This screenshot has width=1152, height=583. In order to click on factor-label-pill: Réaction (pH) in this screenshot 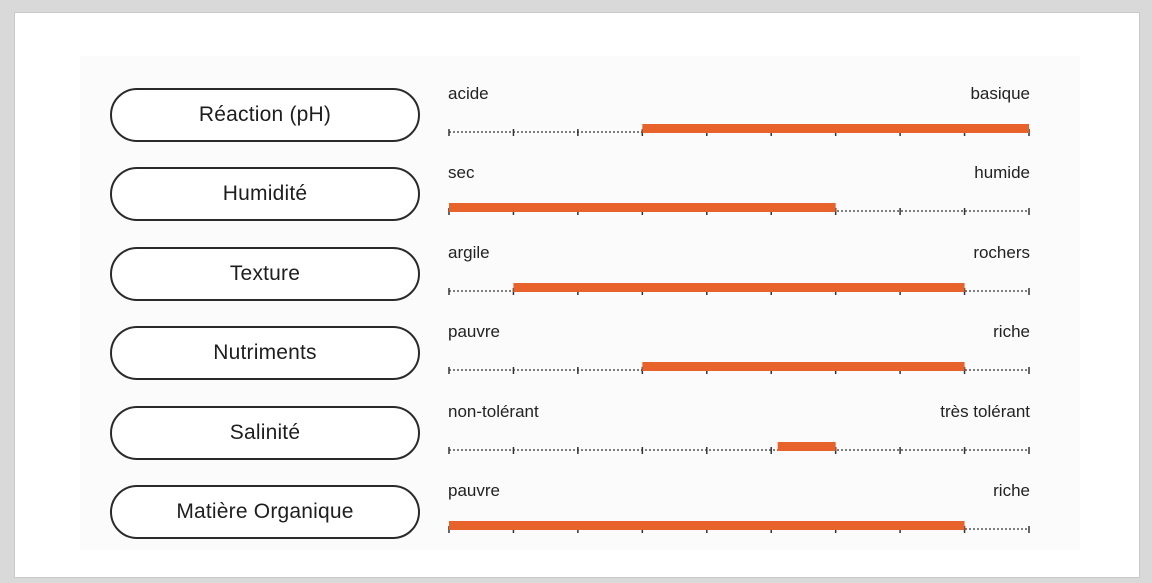, I will do `click(265, 115)`.